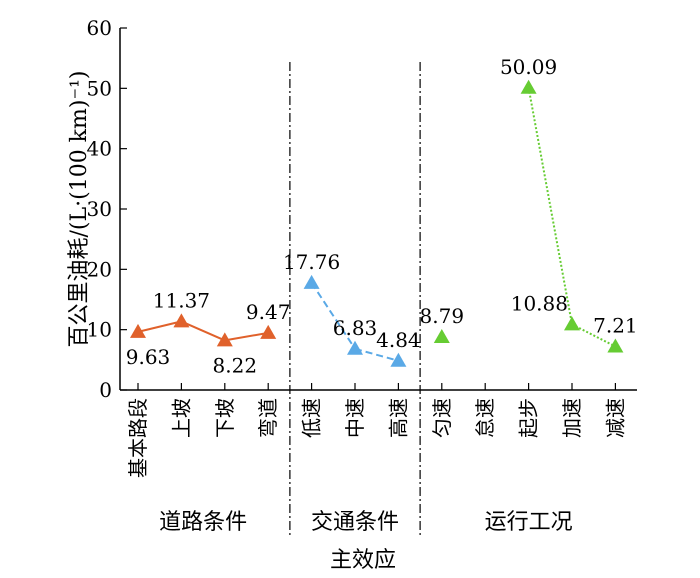 The height and width of the screenshot is (578, 700). What do you see at coordinates (355, 328) in the screenshot?
I see `data-label: 6.83` at bounding box center [355, 328].